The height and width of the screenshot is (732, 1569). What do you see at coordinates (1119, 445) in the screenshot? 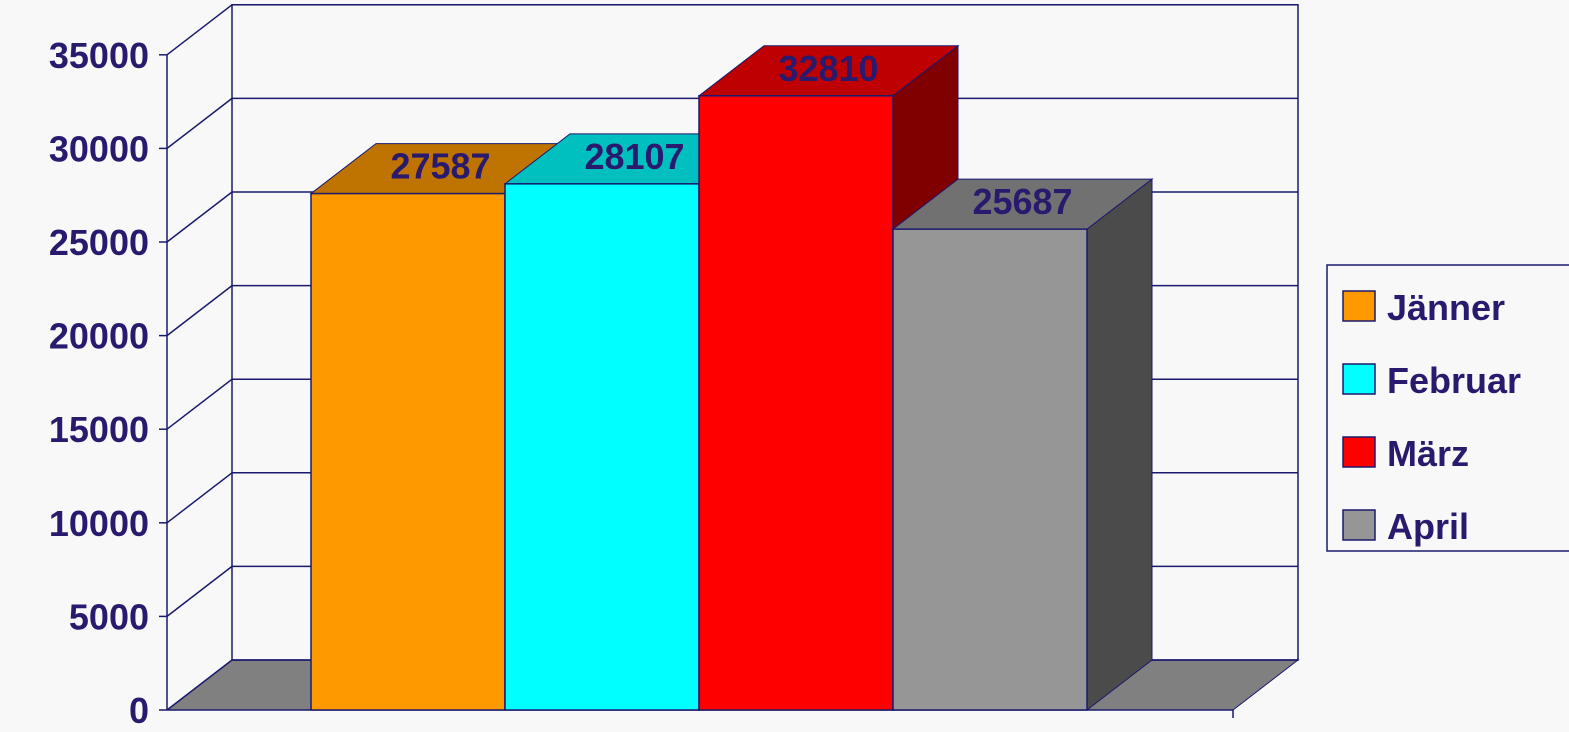
I see `bar-side` at bounding box center [1119, 445].